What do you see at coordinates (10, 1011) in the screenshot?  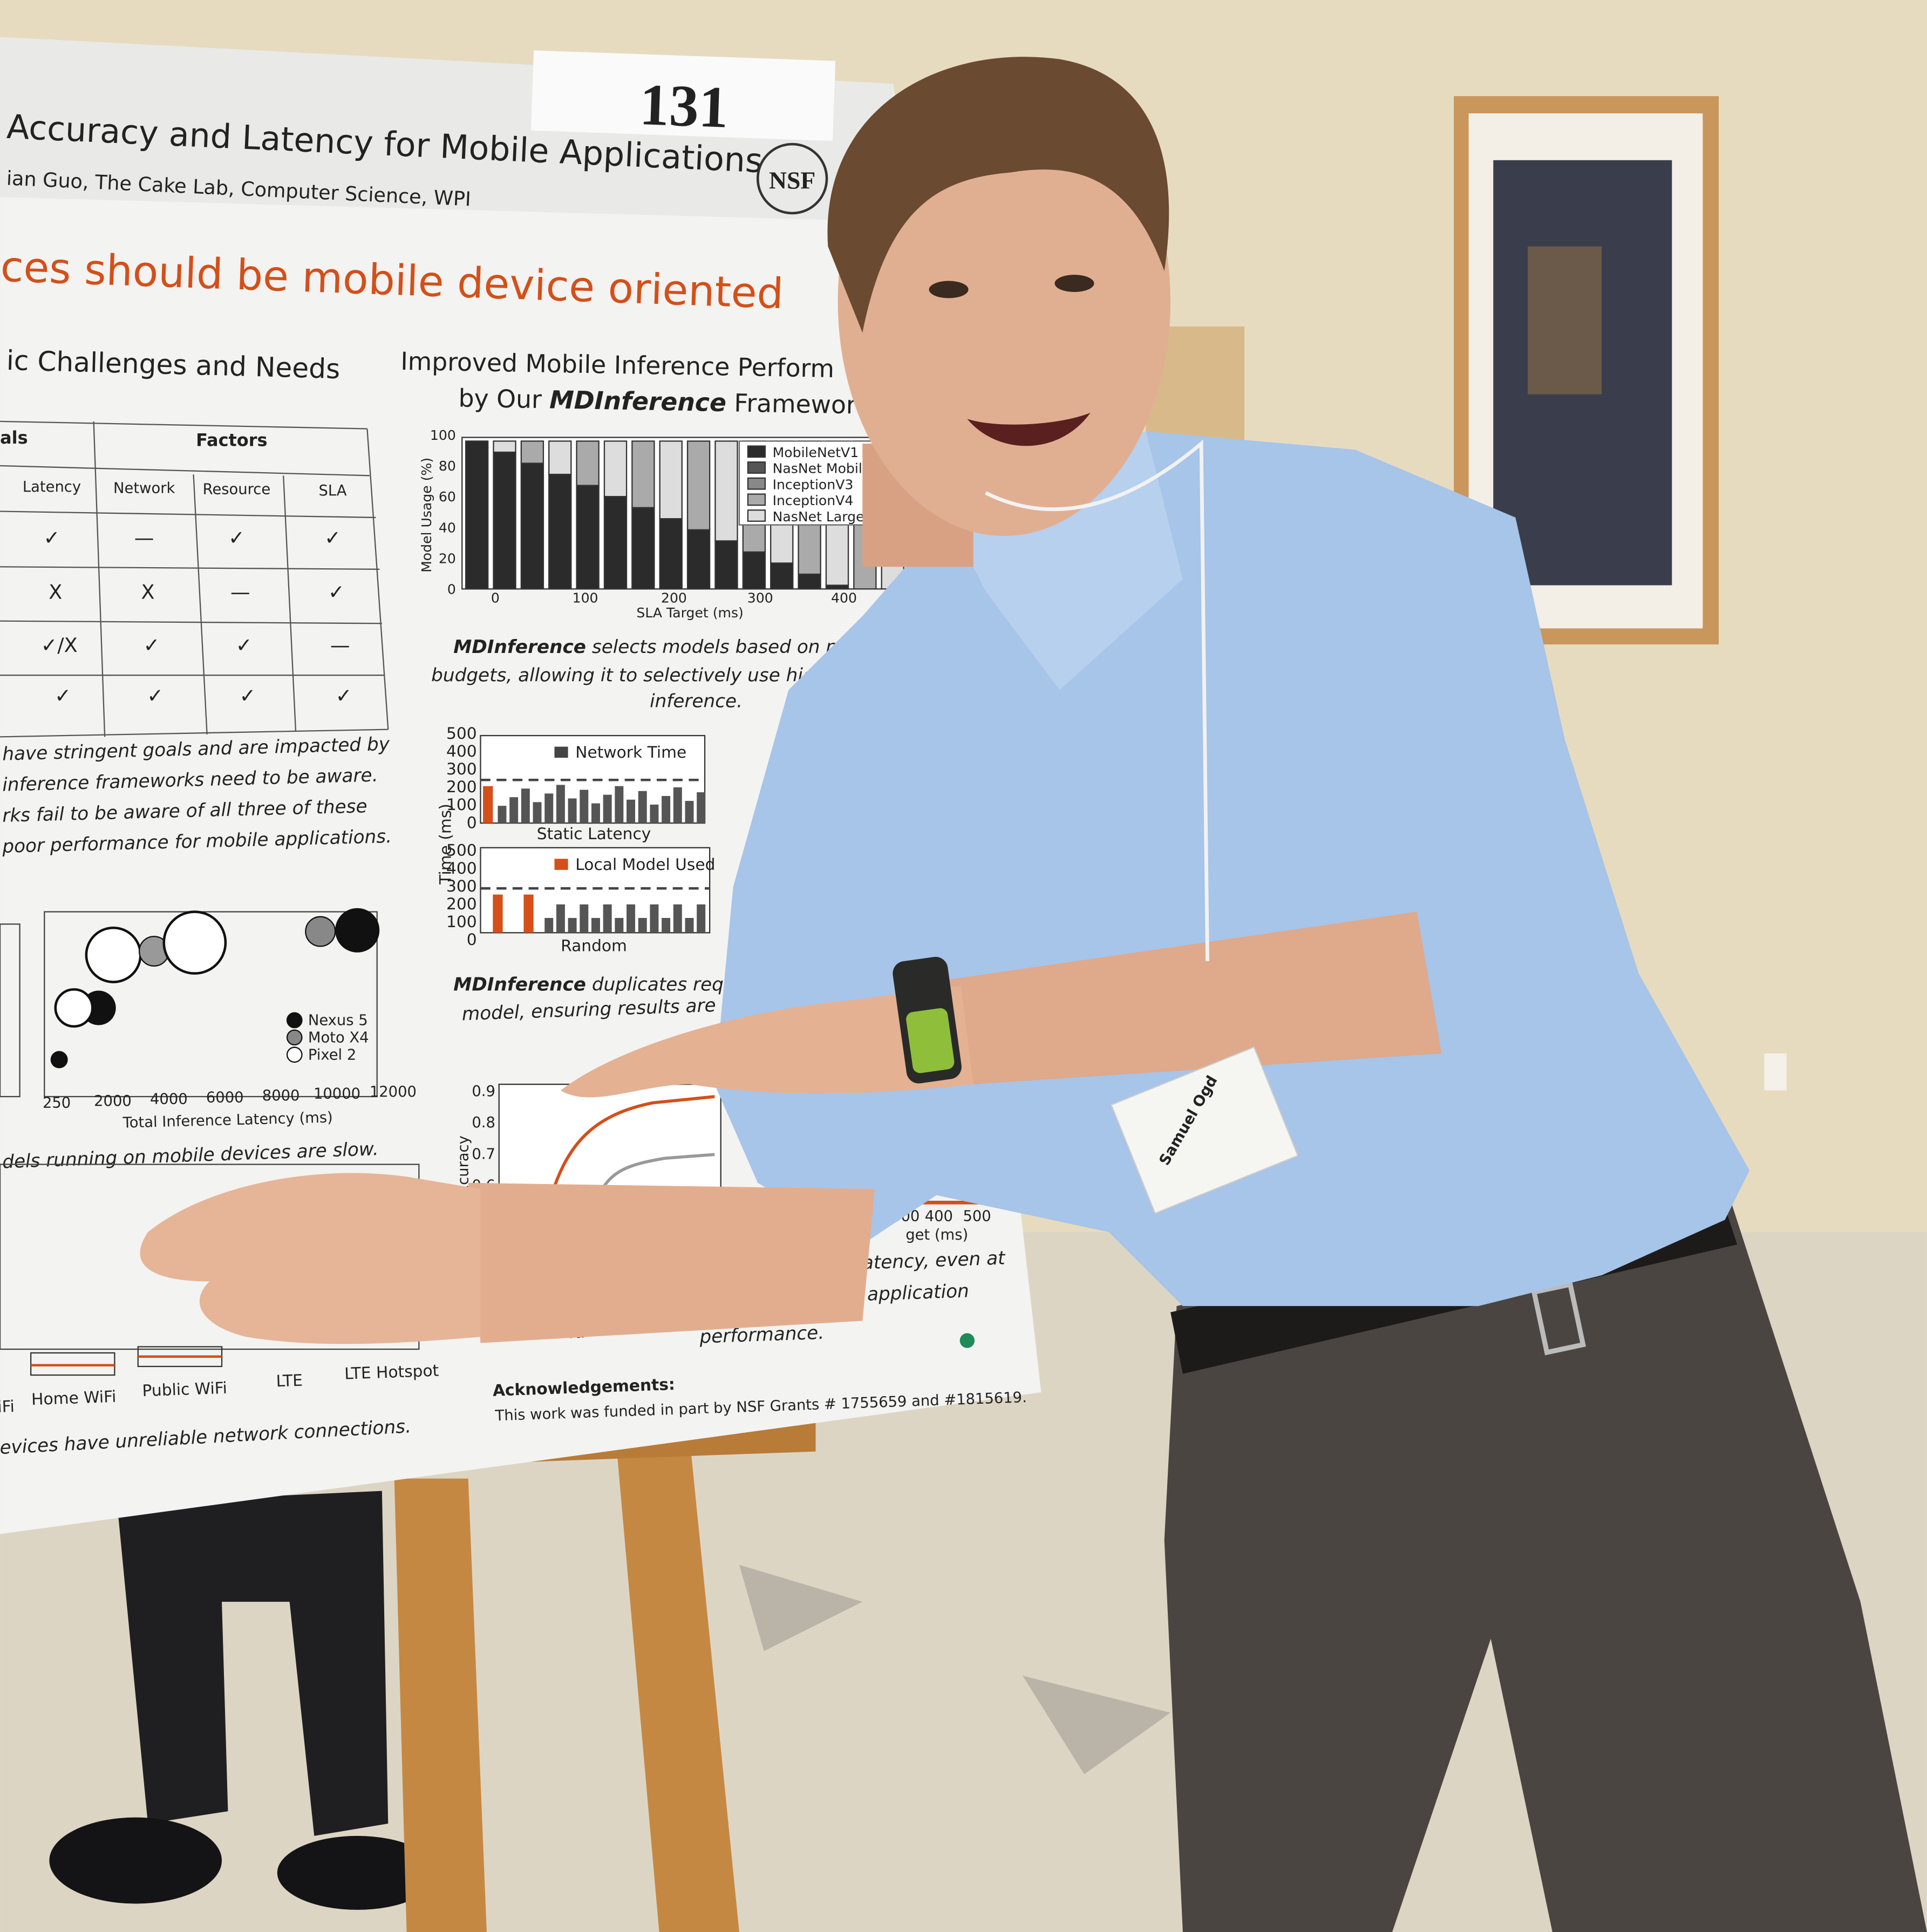 I see `chart-frame` at bounding box center [10, 1011].